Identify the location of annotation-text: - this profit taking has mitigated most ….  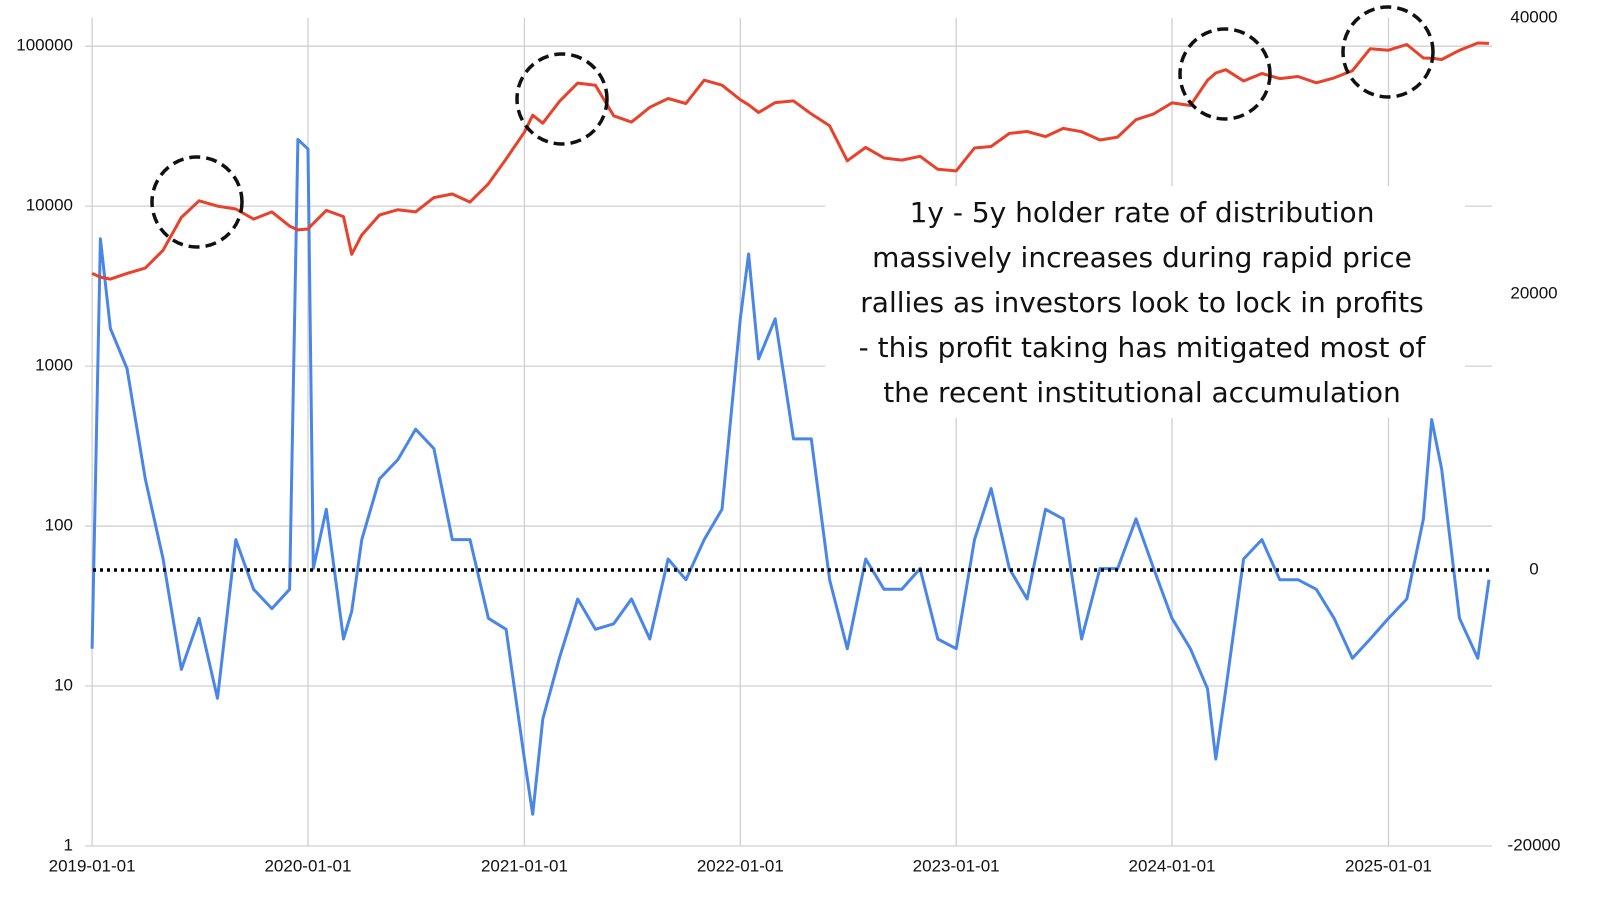
(1143, 347).